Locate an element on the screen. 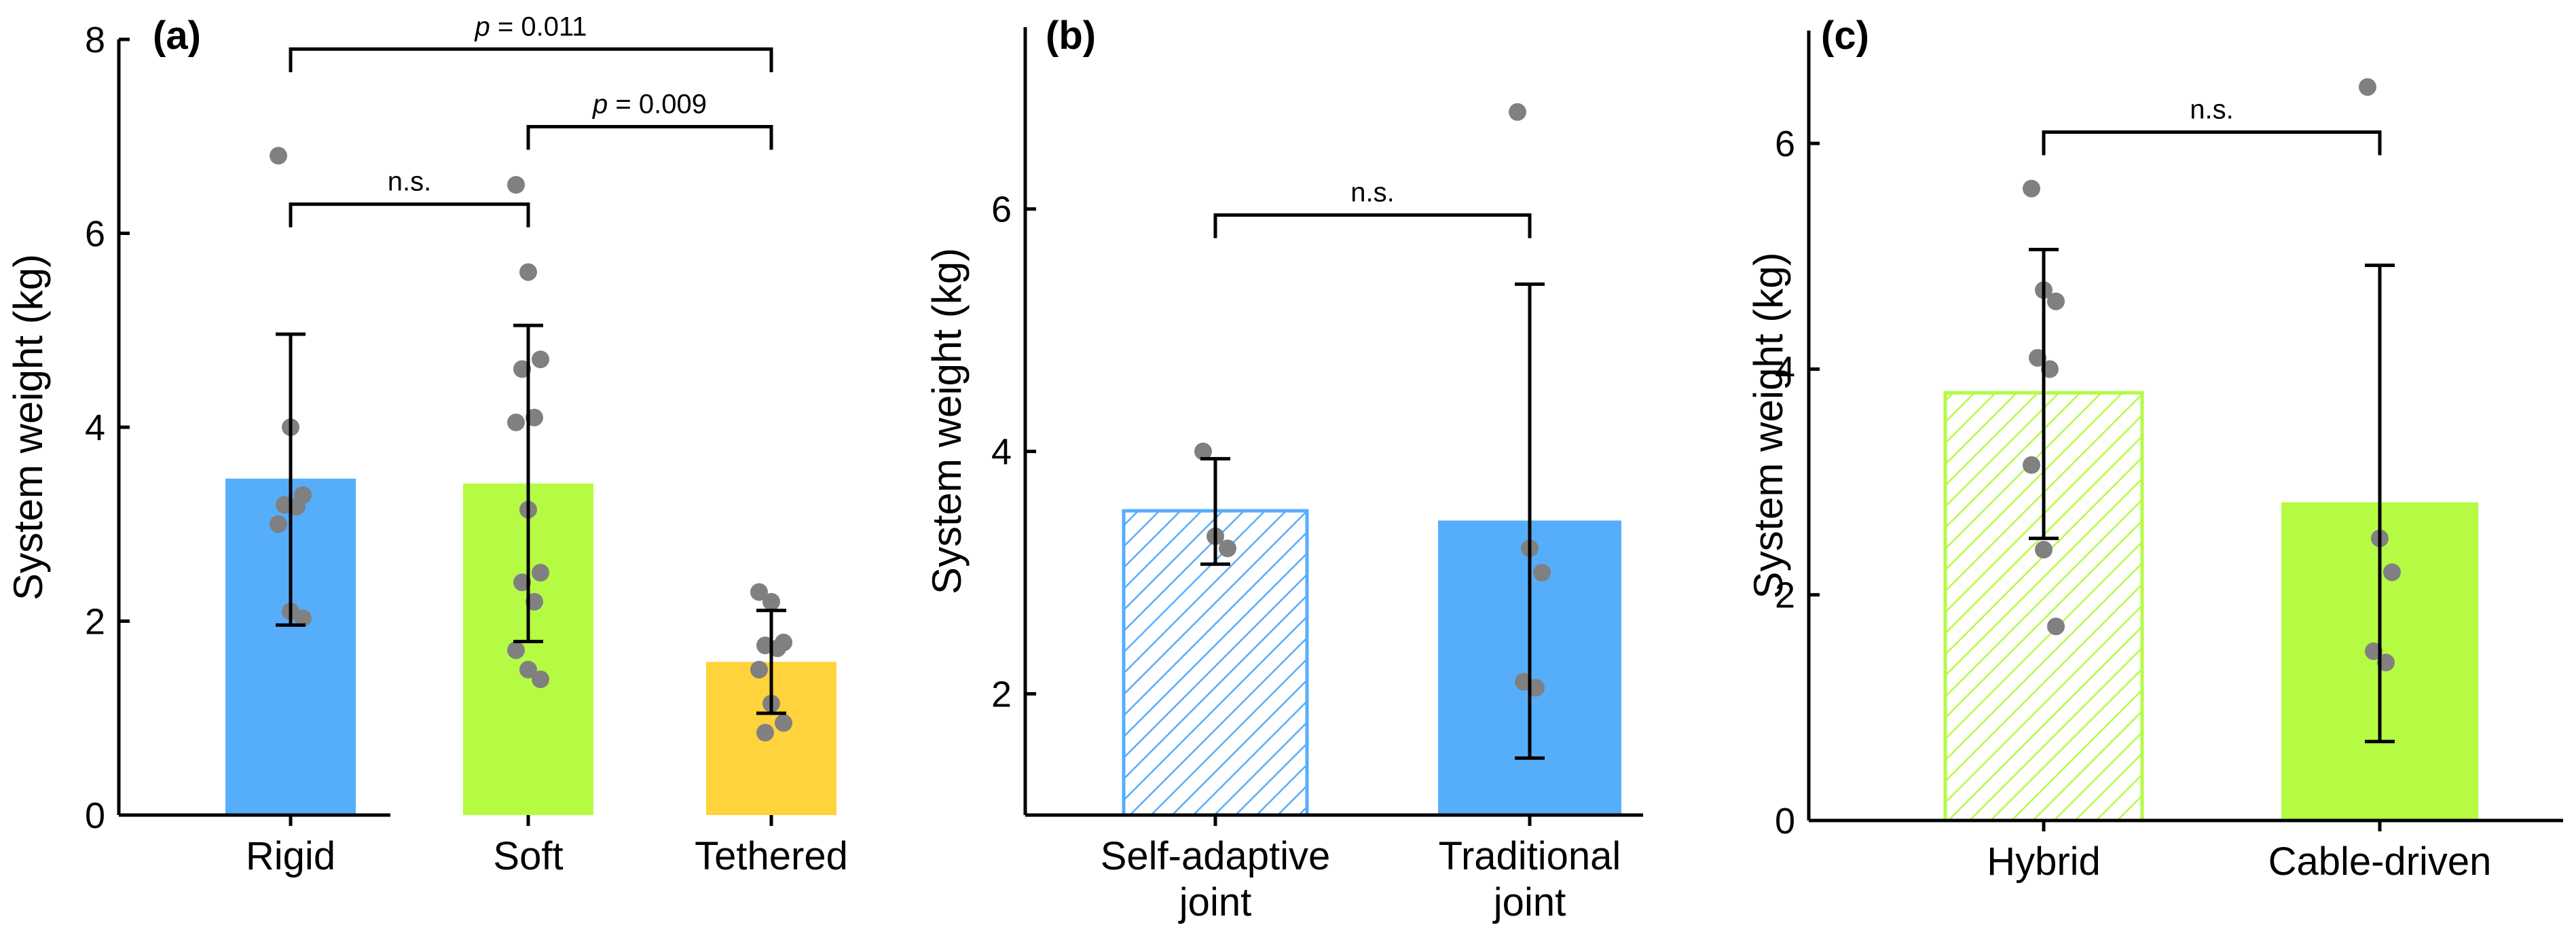  panel-b-y-tick-label-0: 2 is located at coordinates (1001, 695).